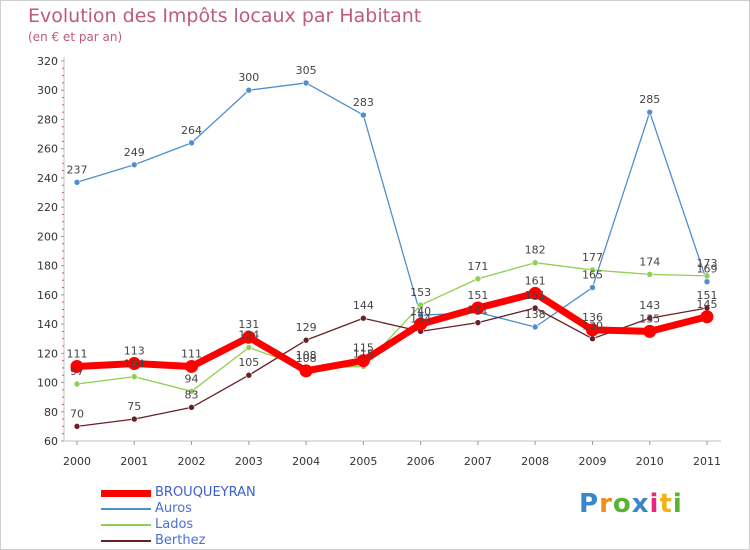  What do you see at coordinates (592, 461) in the screenshot?
I see `x-tick-label: 2009` at bounding box center [592, 461].